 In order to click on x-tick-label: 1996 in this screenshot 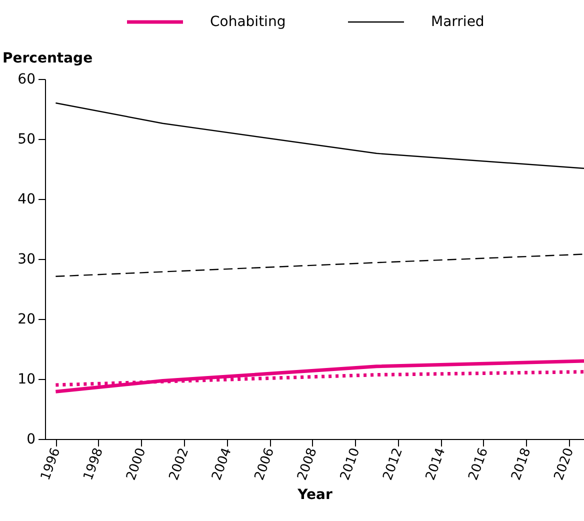, I will do `click(51, 464)`.